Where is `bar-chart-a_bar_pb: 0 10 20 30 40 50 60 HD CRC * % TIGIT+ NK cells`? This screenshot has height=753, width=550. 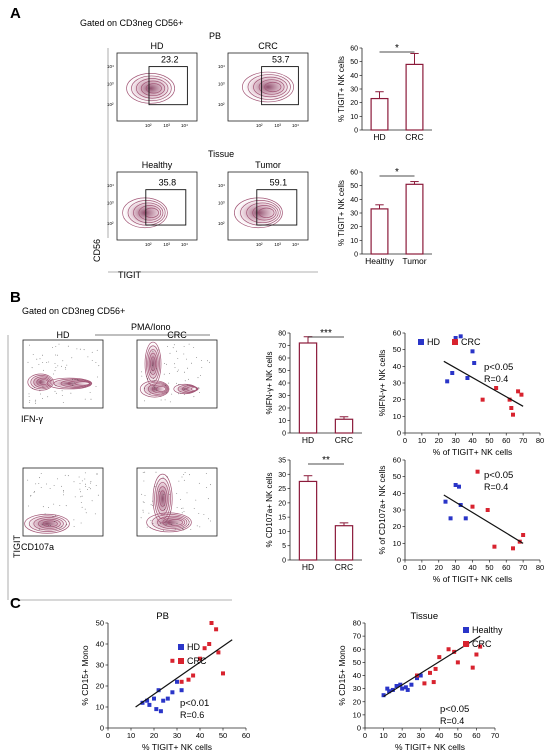 bar-chart-a_bar_pb: 0 10 20 30 40 50 60 HD CRC * % TIGIT+ NK cells is located at coordinates (384, 92).